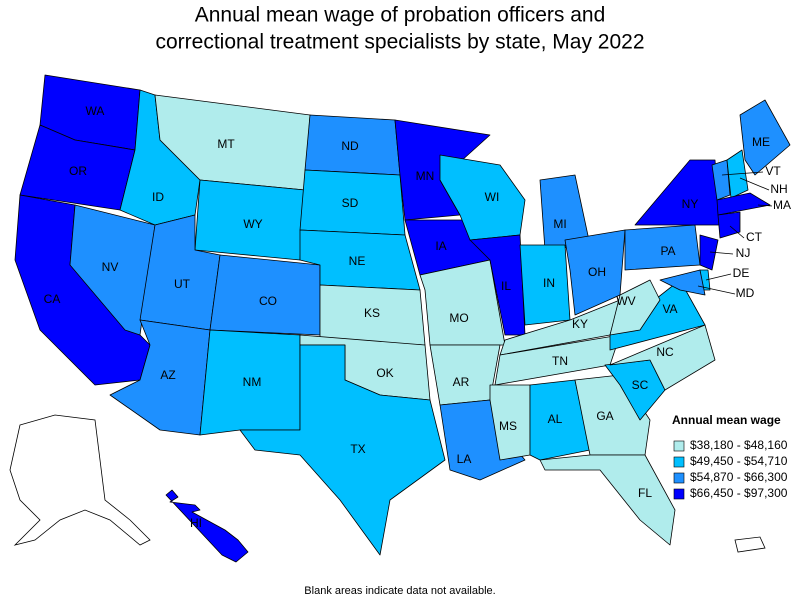  I want to click on state-label: SC, so click(640, 385).